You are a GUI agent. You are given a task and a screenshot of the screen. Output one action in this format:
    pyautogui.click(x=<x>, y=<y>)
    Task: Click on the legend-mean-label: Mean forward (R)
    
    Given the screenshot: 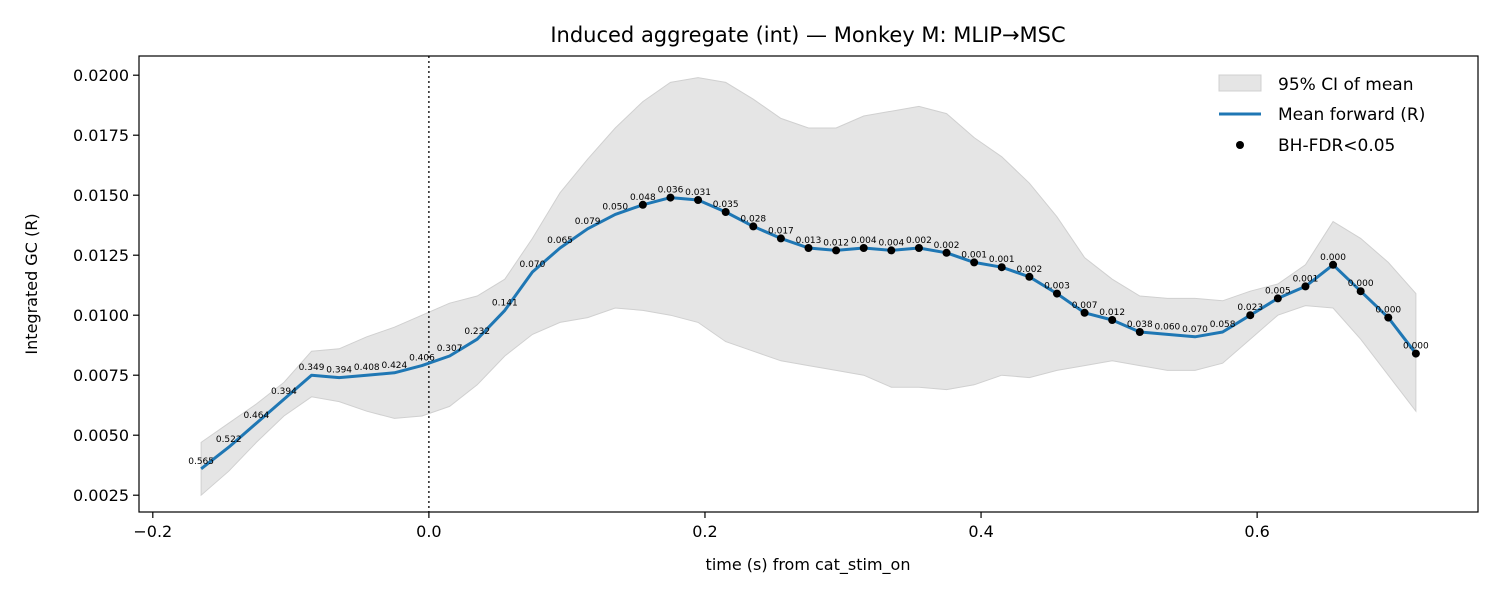 What is the action you would take?
    pyautogui.click(x=1351, y=115)
    